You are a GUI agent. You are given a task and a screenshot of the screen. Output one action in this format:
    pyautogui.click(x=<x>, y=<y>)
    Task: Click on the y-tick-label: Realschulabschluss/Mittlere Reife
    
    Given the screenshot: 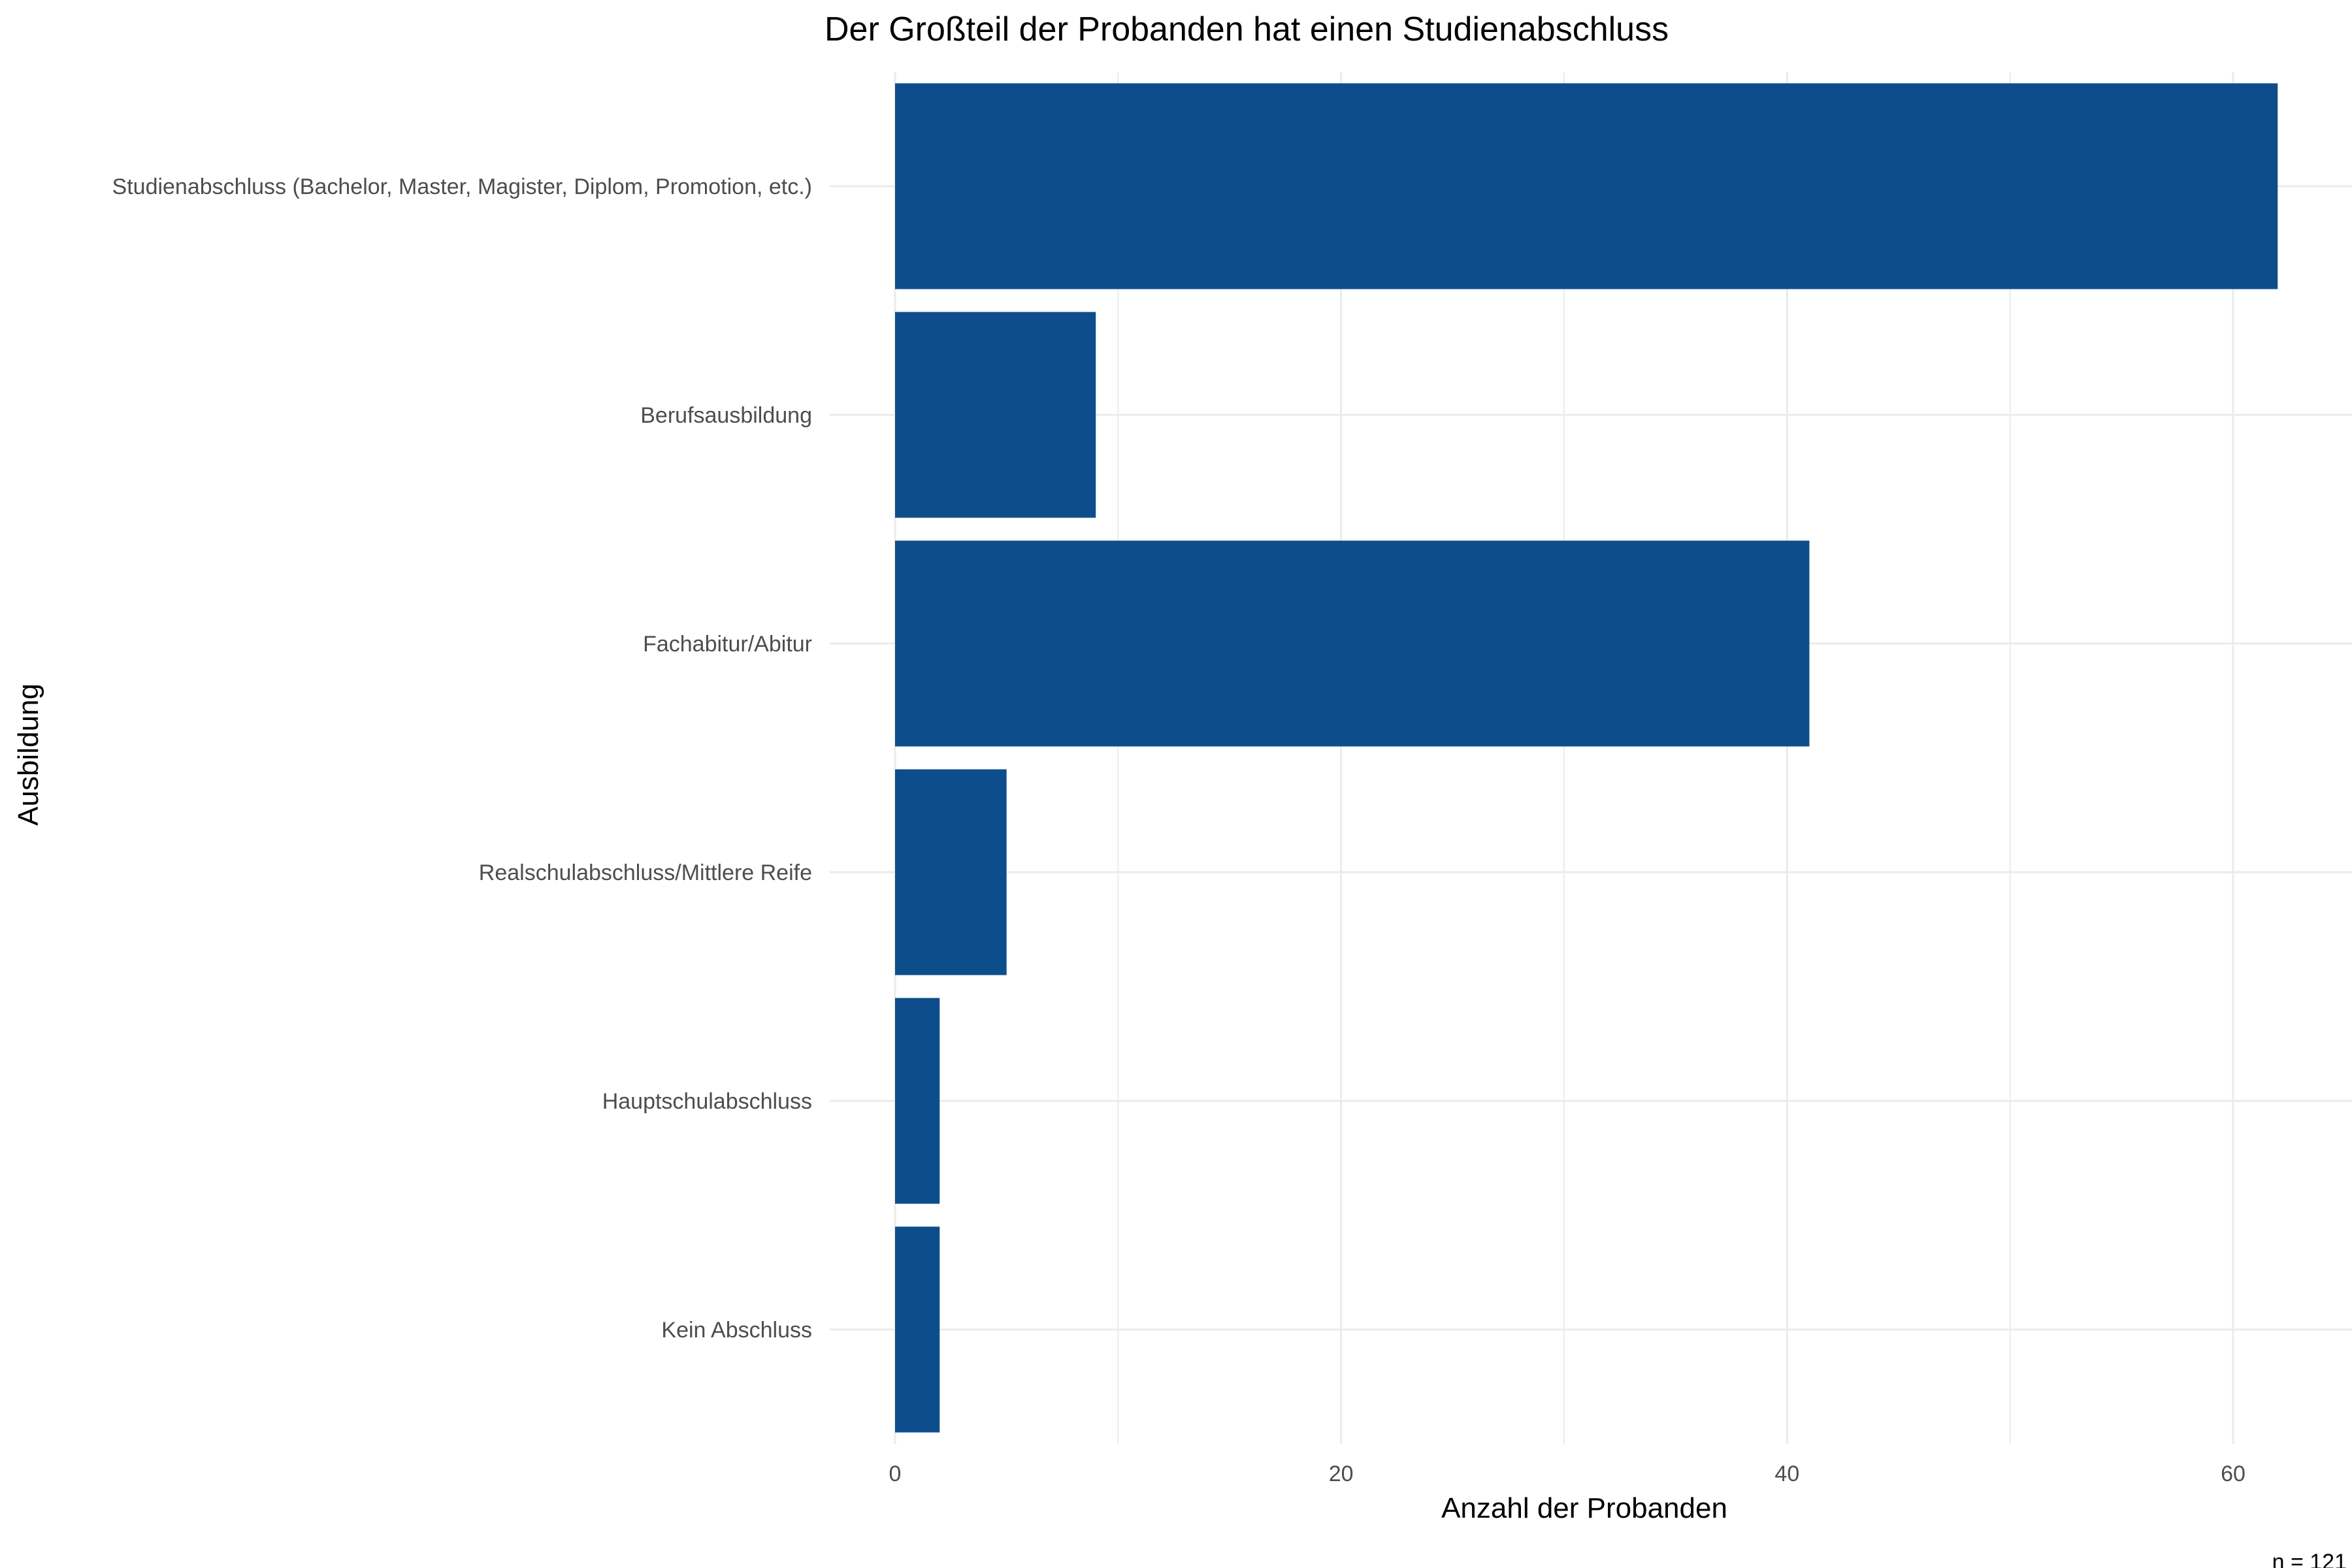 What is the action you would take?
    pyautogui.click(x=645, y=872)
    